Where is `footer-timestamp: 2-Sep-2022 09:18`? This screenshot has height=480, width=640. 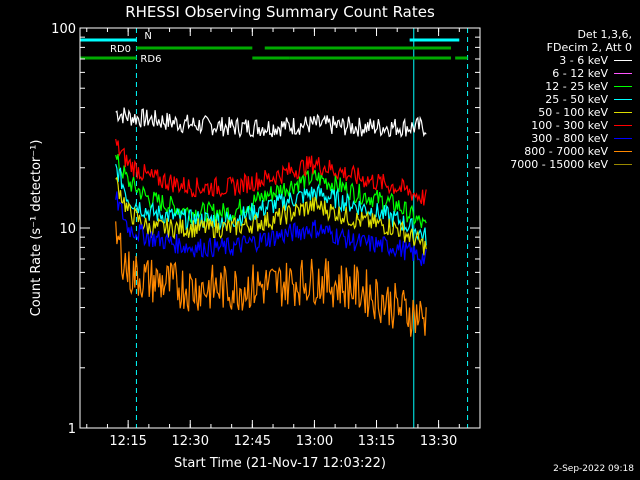 footer-timestamp: 2-Sep-2022 09:18 is located at coordinates (593, 469).